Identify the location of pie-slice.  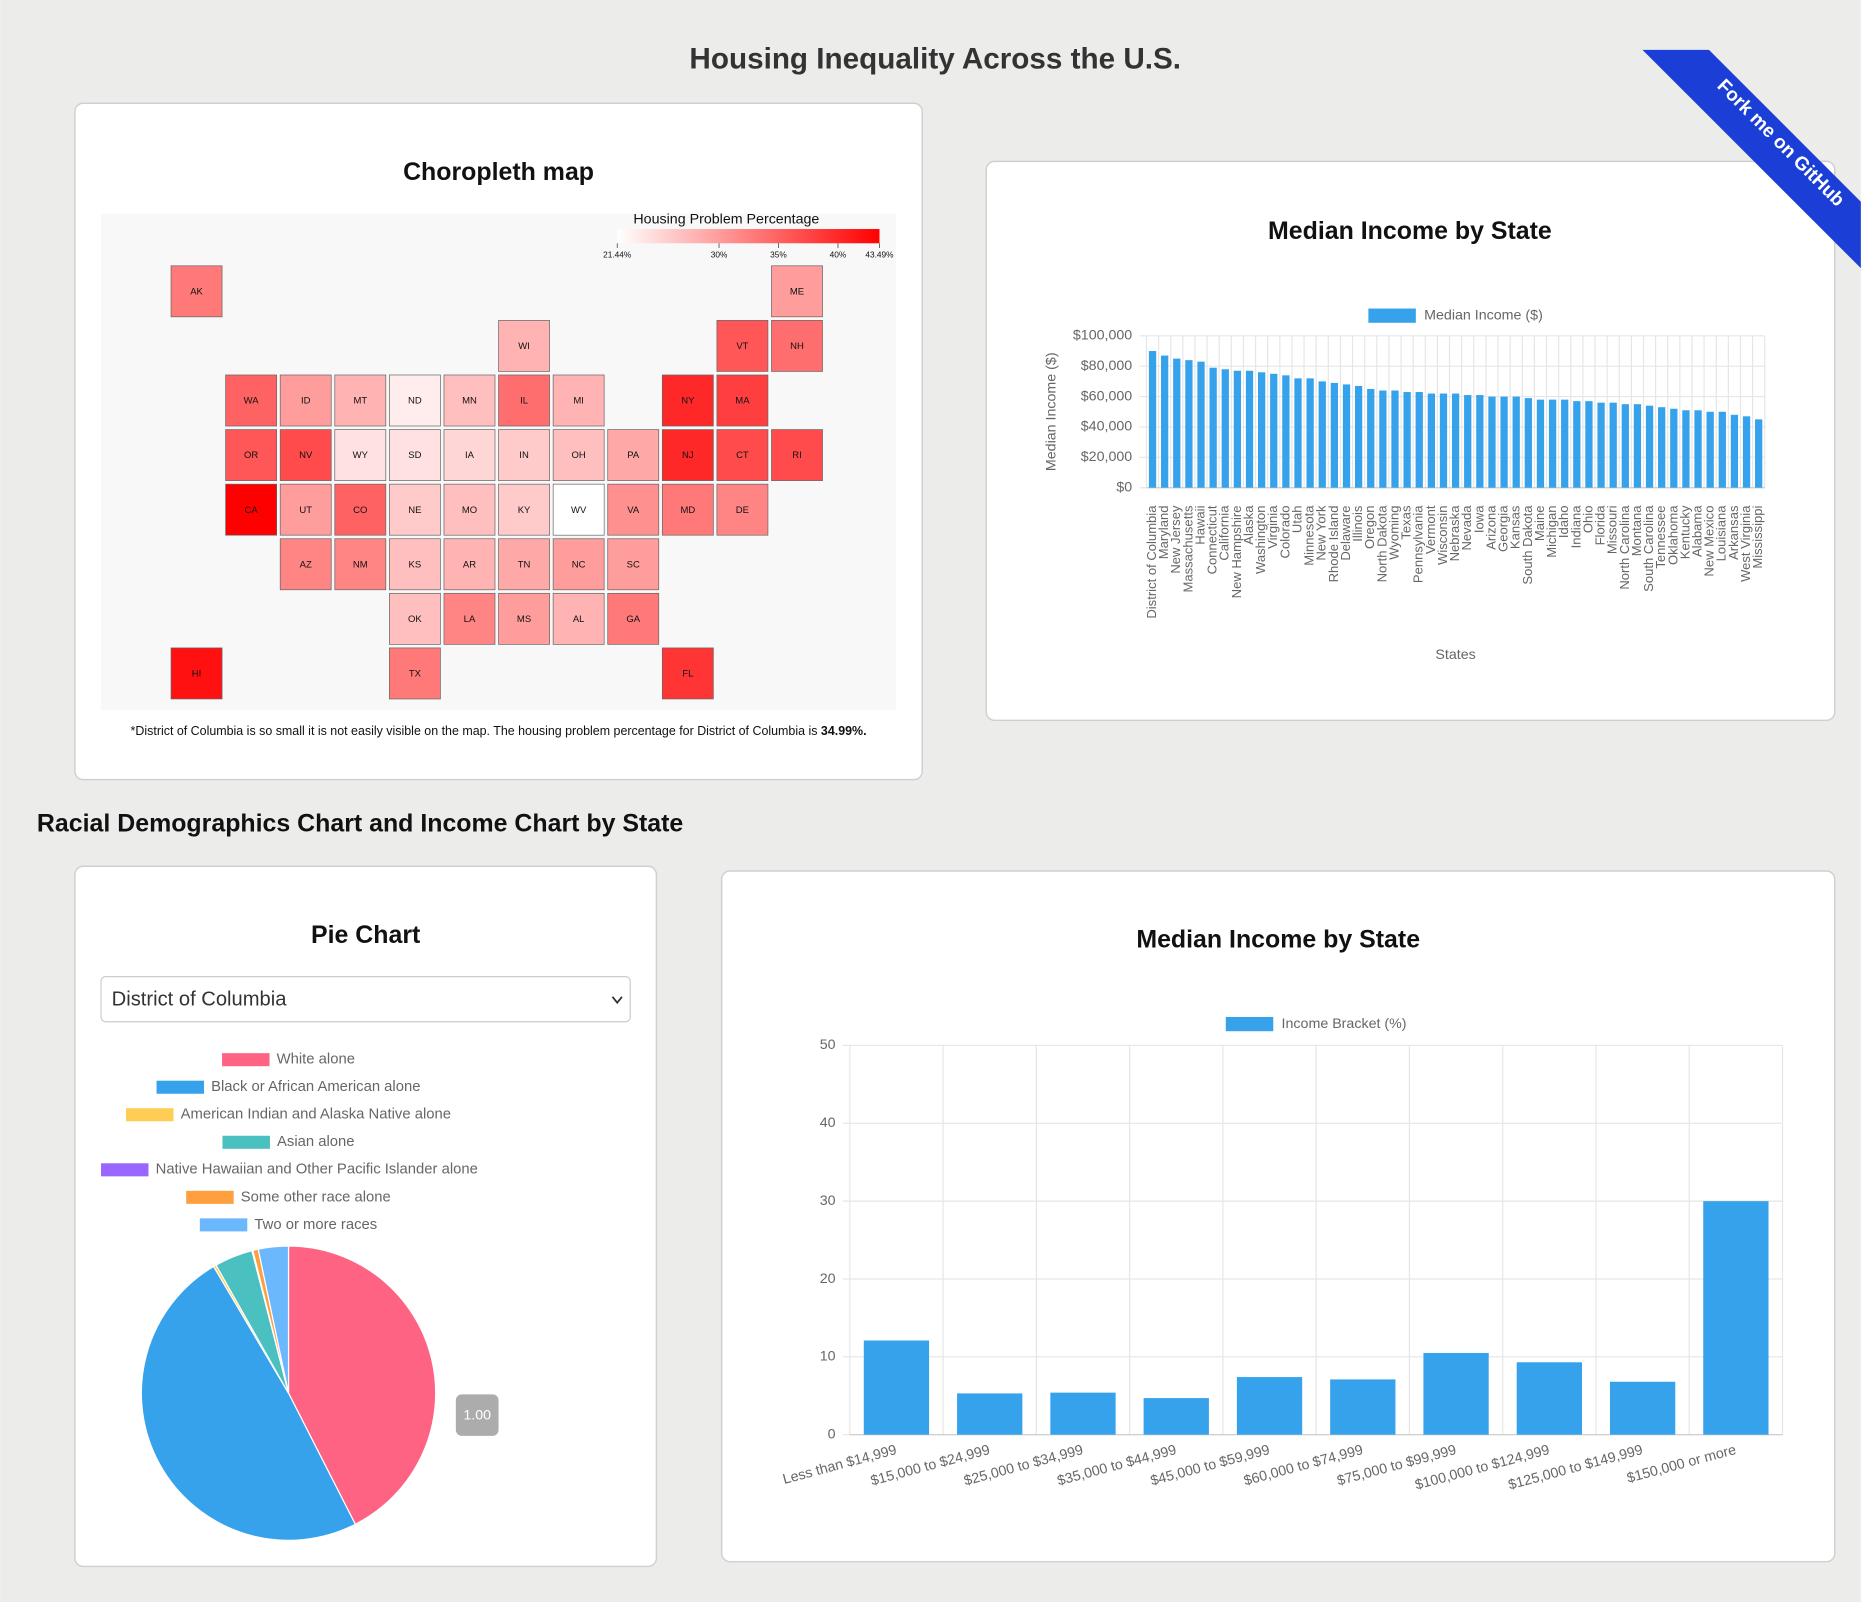
(273, 1319).